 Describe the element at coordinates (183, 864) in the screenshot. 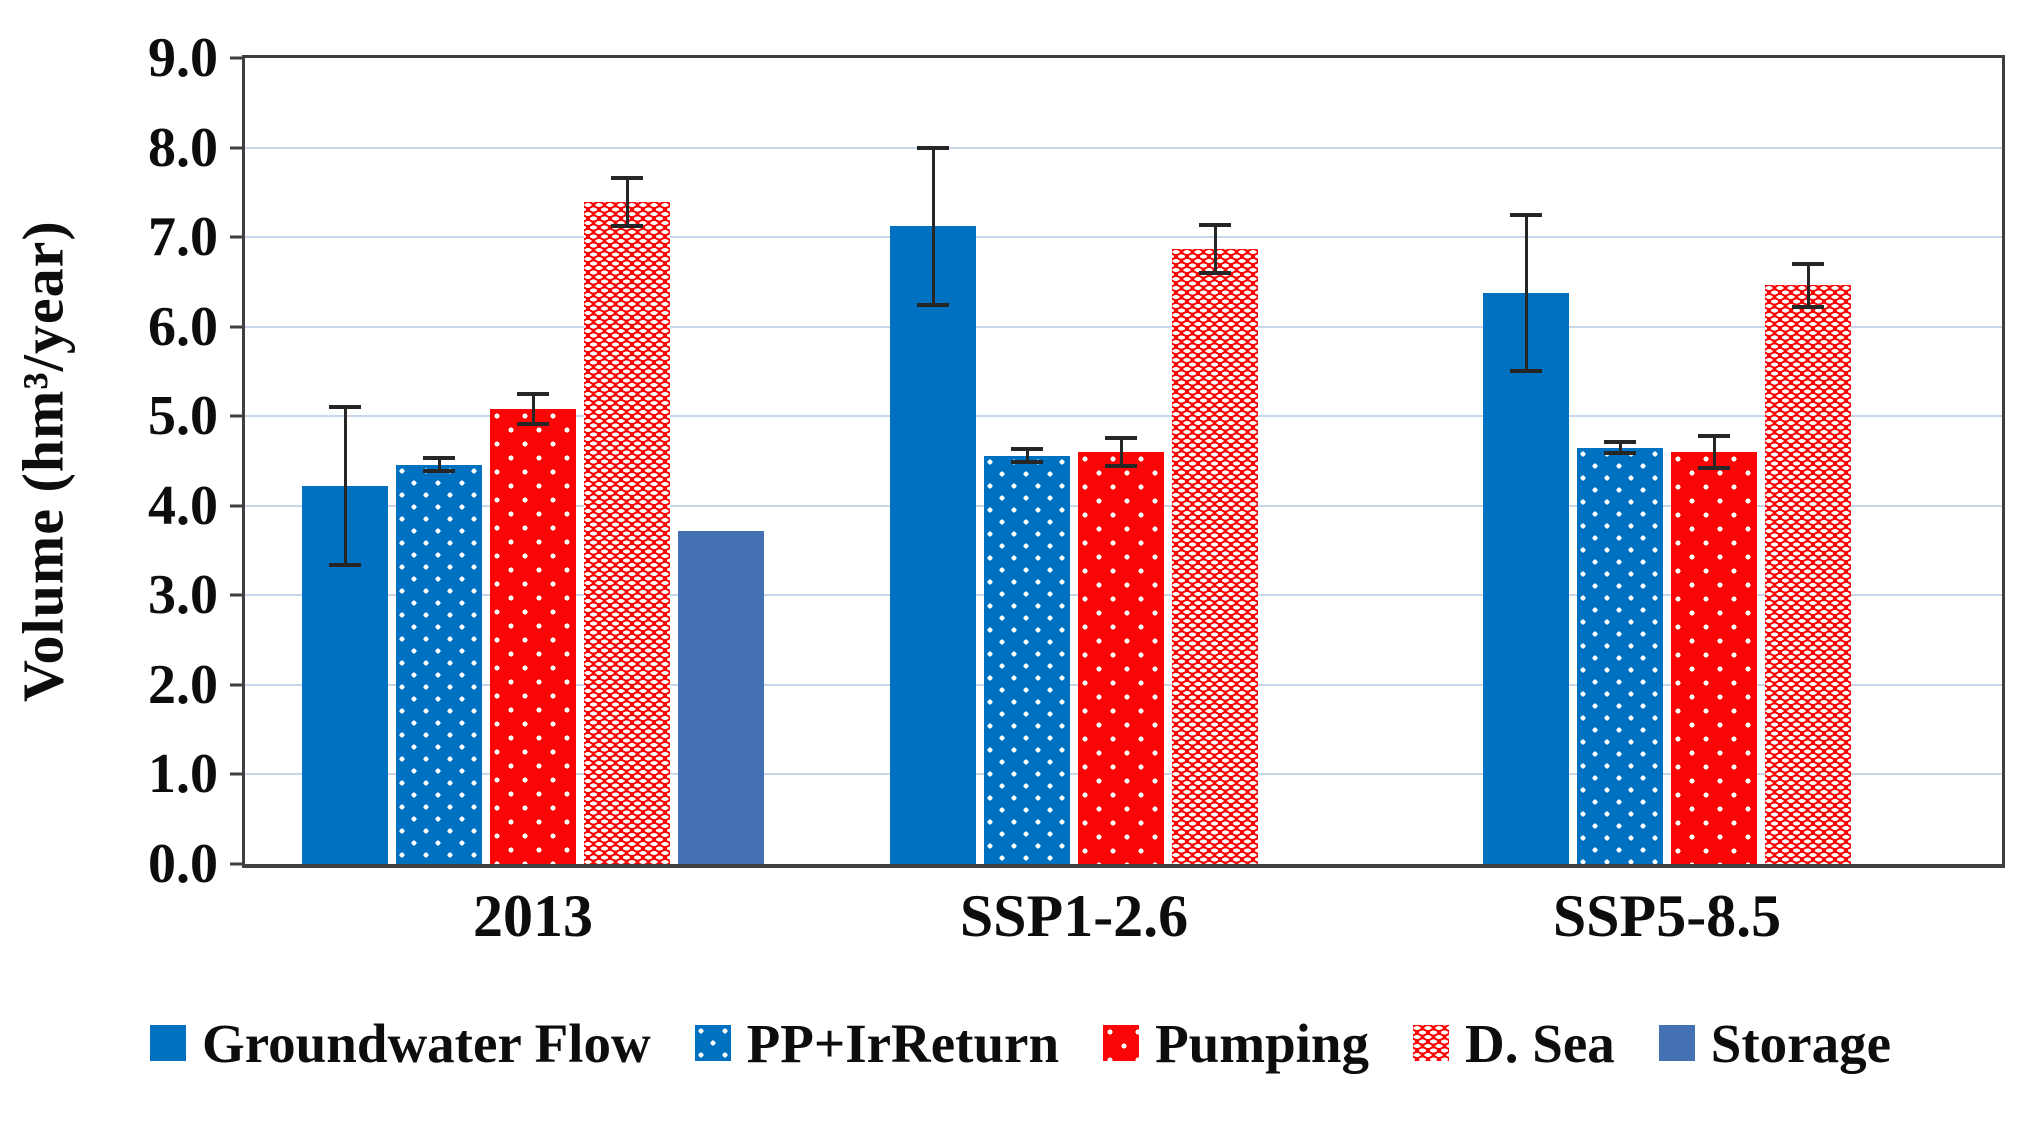

I see `y-tick-label: 0.0` at that location.